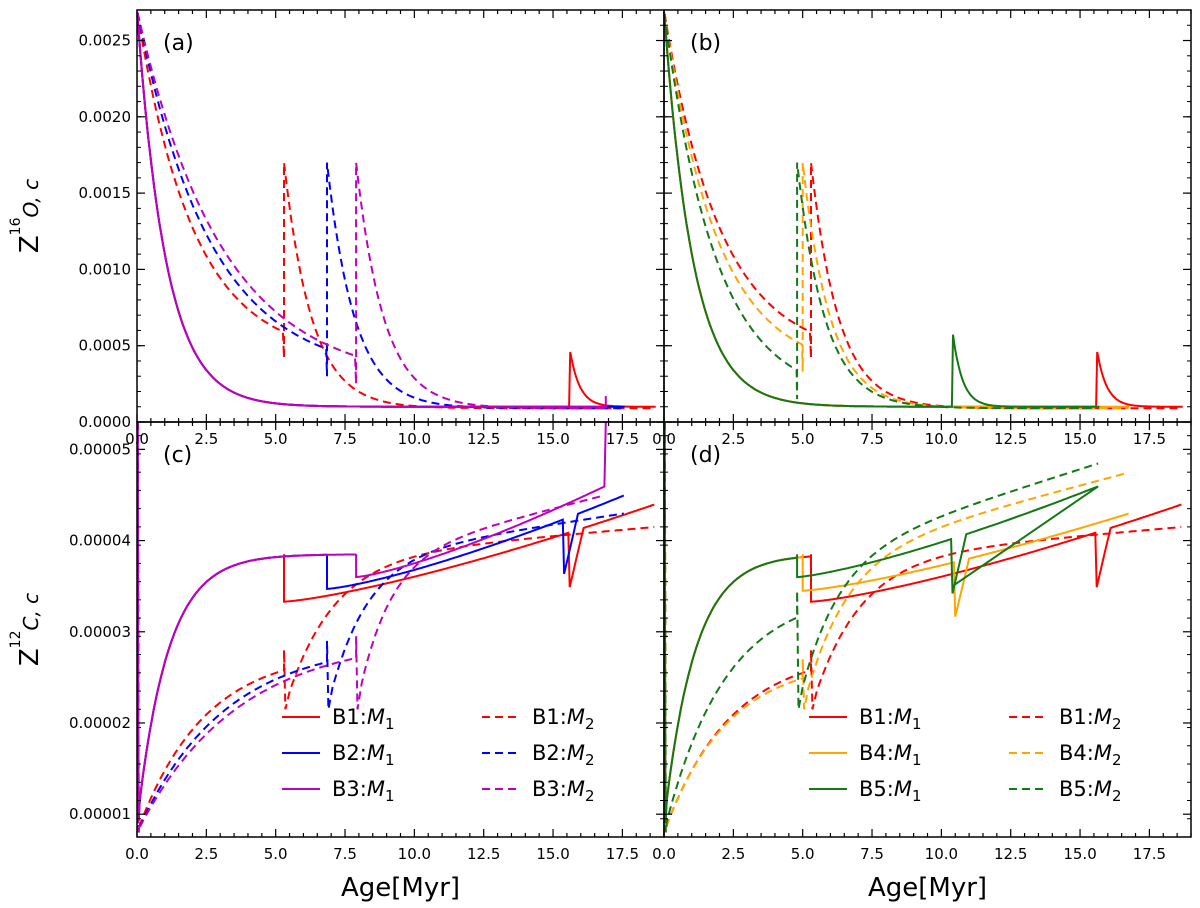 This screenshot has height=908, width=1200. Describe the element at coordinates (100, 632) in the screenshot. I see `y-tick-label: 0.00003` at that location.